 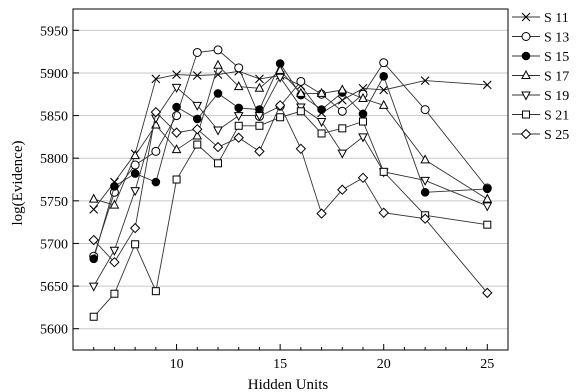 I want to click on legend-label: S 19, so click(x=556, y=96).